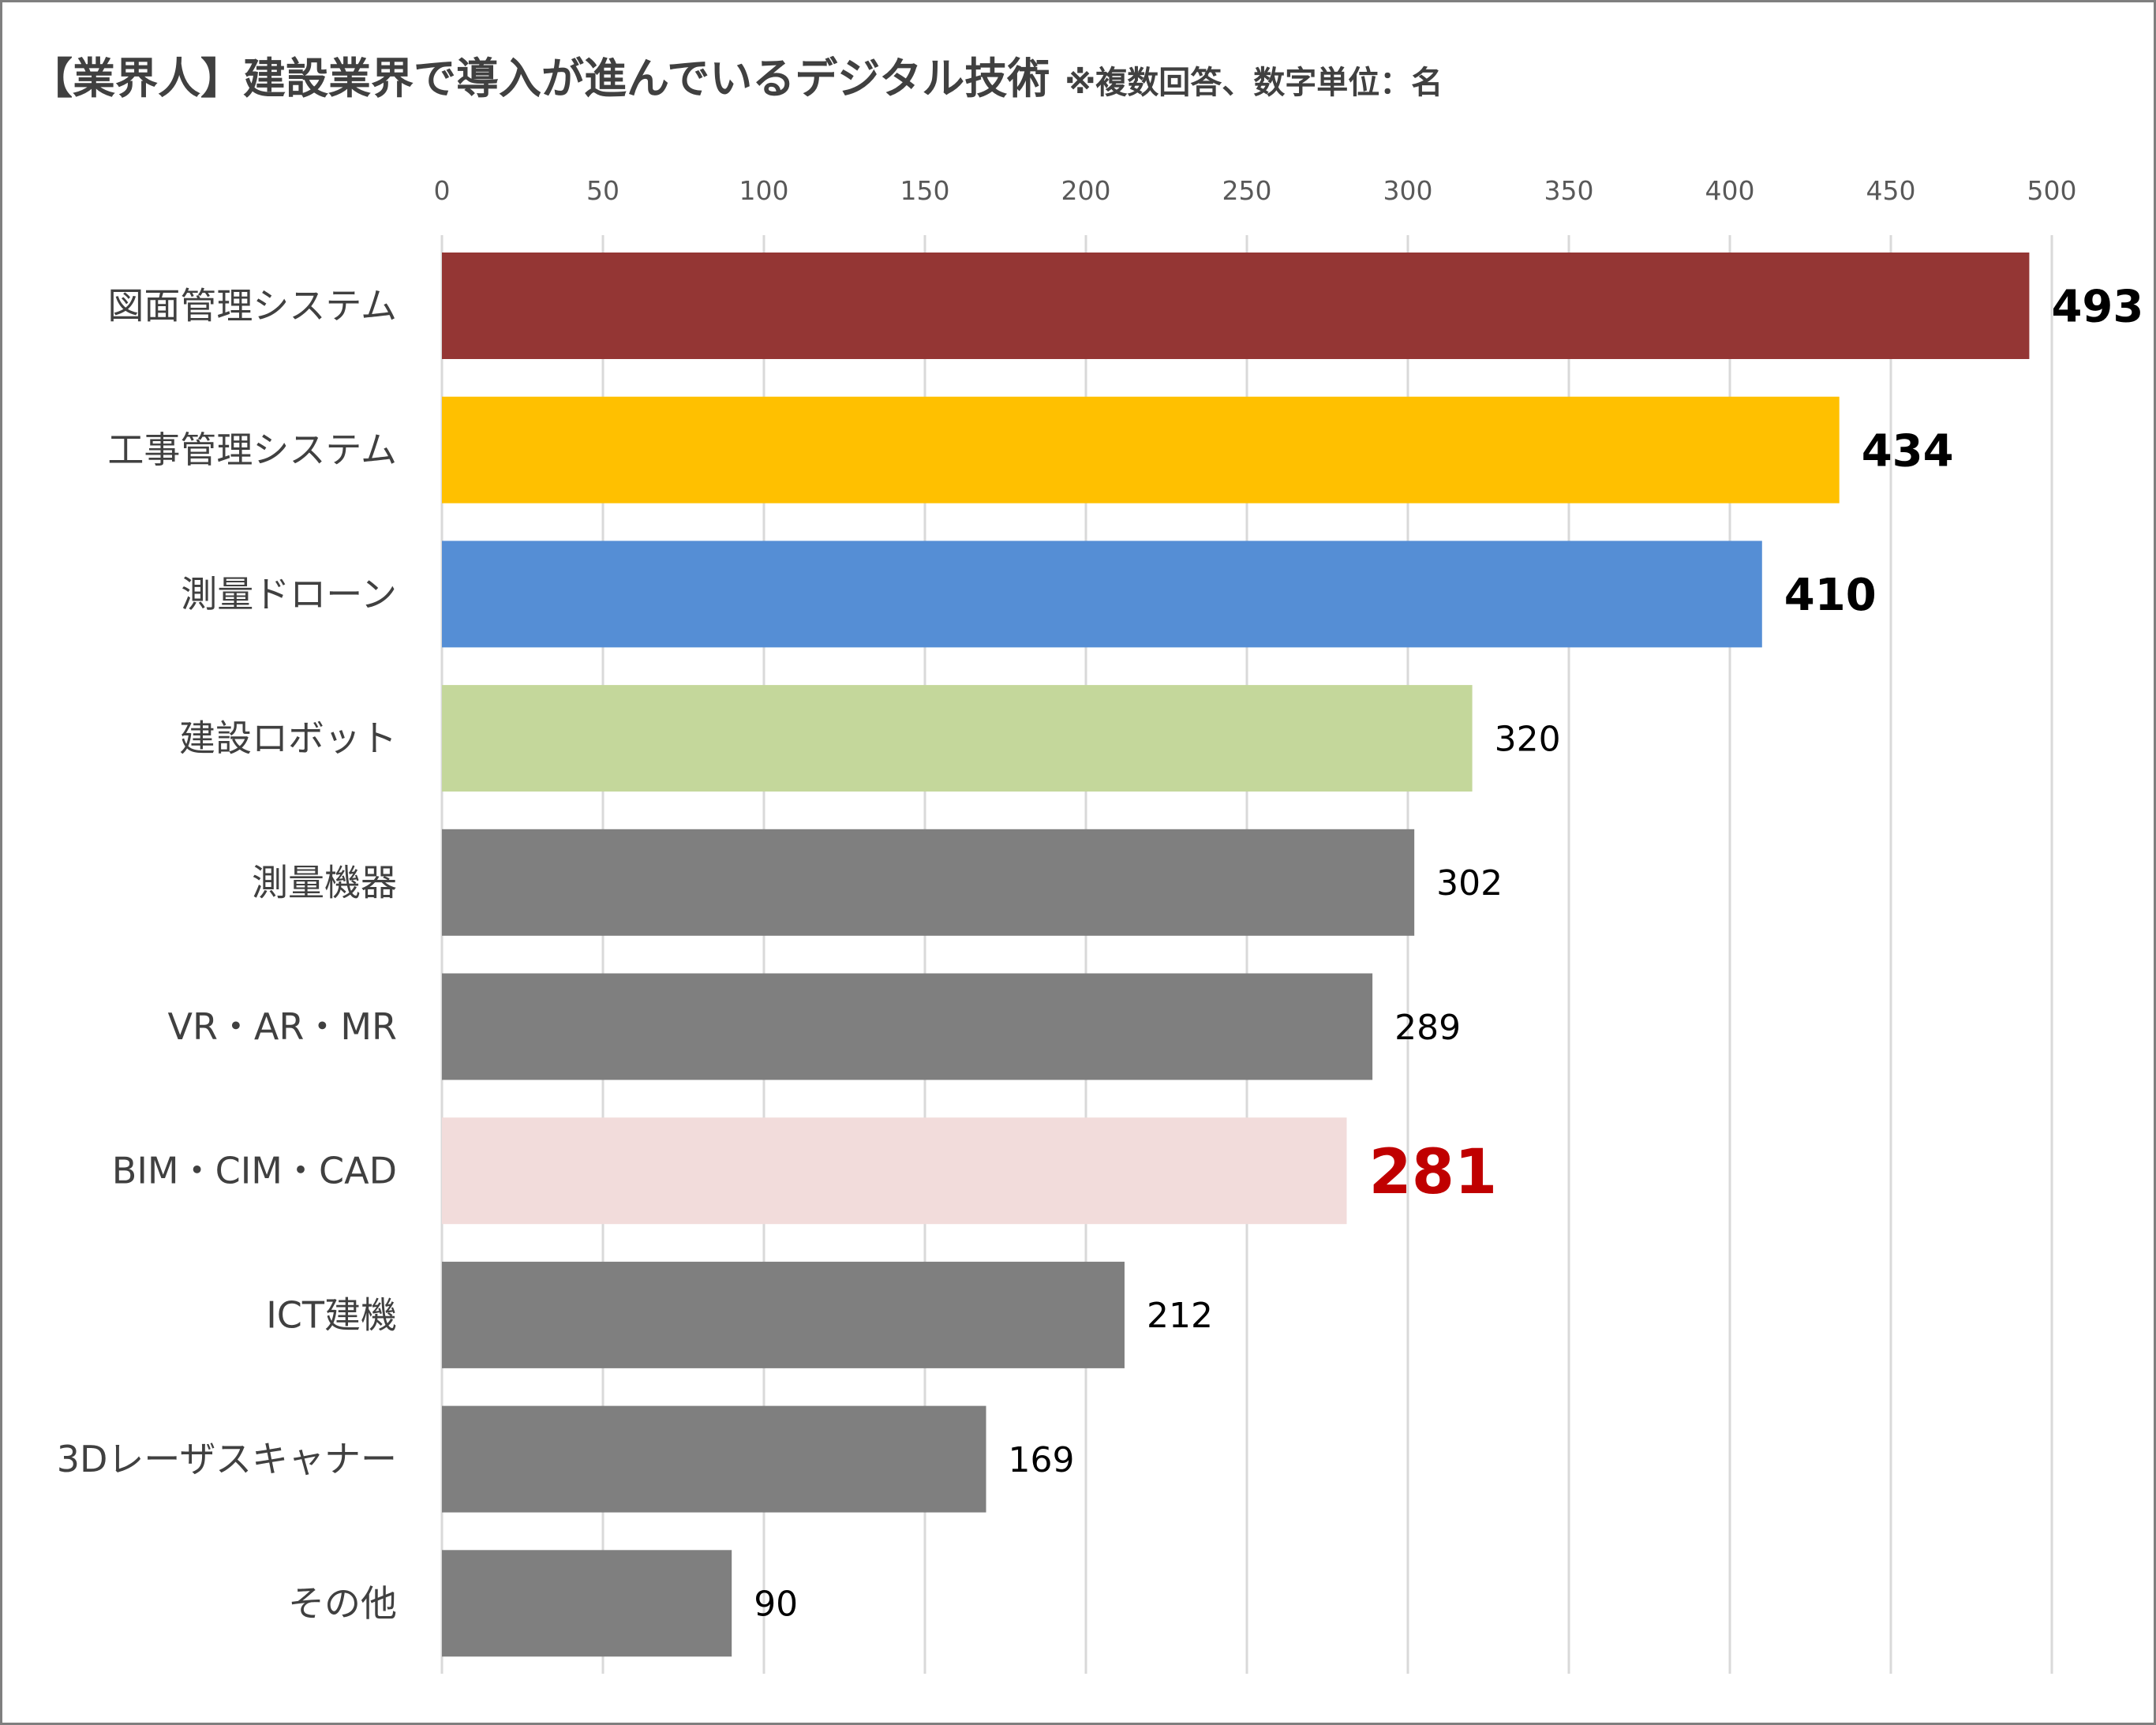 The height and width of the screenshot is (1725, 2156). I want to click on chart-title: 【業界人】建設業界で導入が進んでいるデジタル技術 ※複数回答、数字単位：名, so click(736, 79).